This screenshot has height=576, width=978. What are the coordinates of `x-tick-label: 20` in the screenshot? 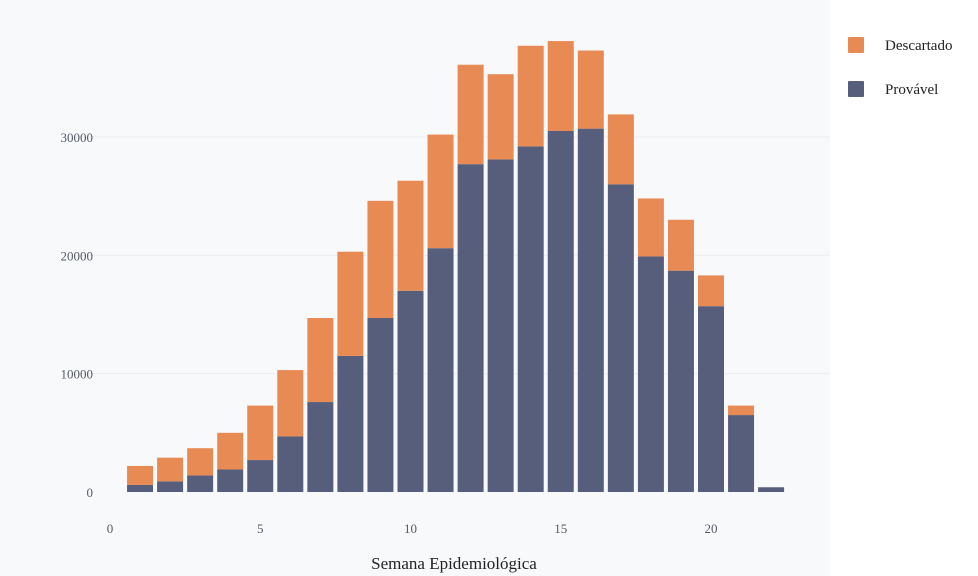 It's located at (711, 528).